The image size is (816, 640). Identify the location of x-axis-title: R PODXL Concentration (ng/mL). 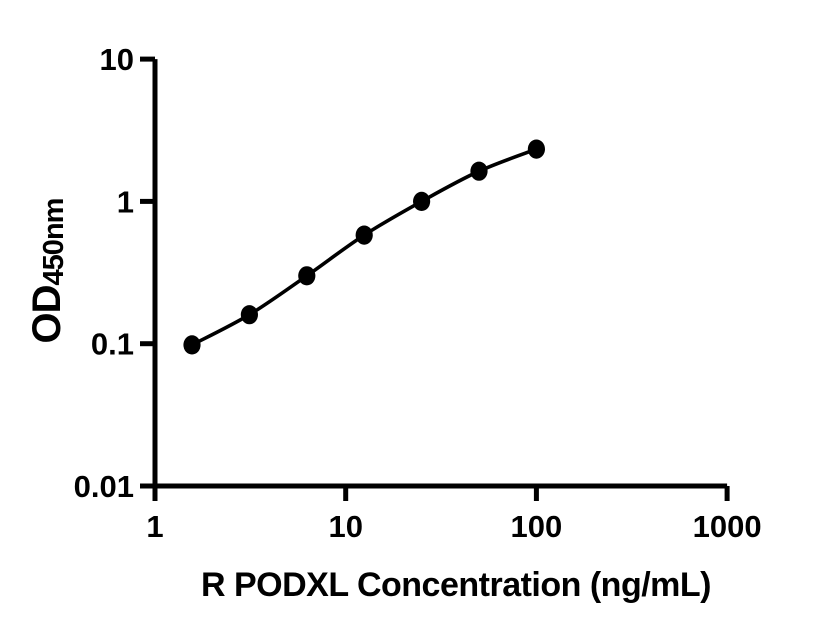
(456, 585).